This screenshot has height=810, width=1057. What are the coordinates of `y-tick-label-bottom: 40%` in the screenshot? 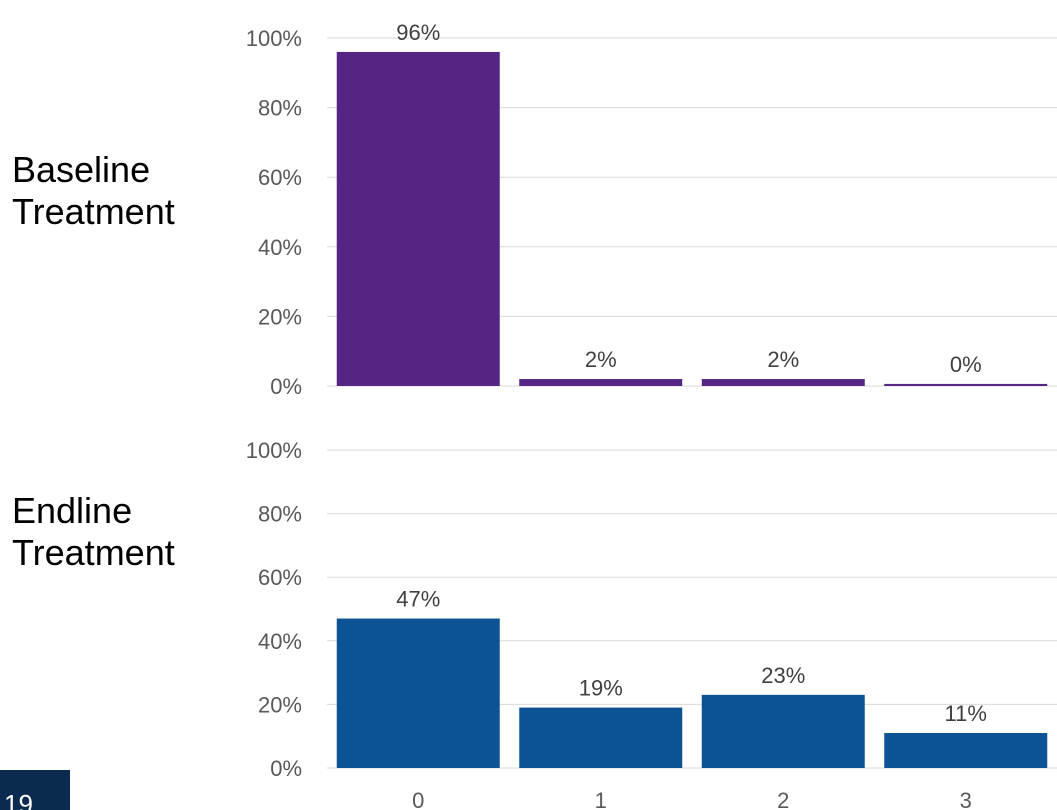 It's located at (280, 641).